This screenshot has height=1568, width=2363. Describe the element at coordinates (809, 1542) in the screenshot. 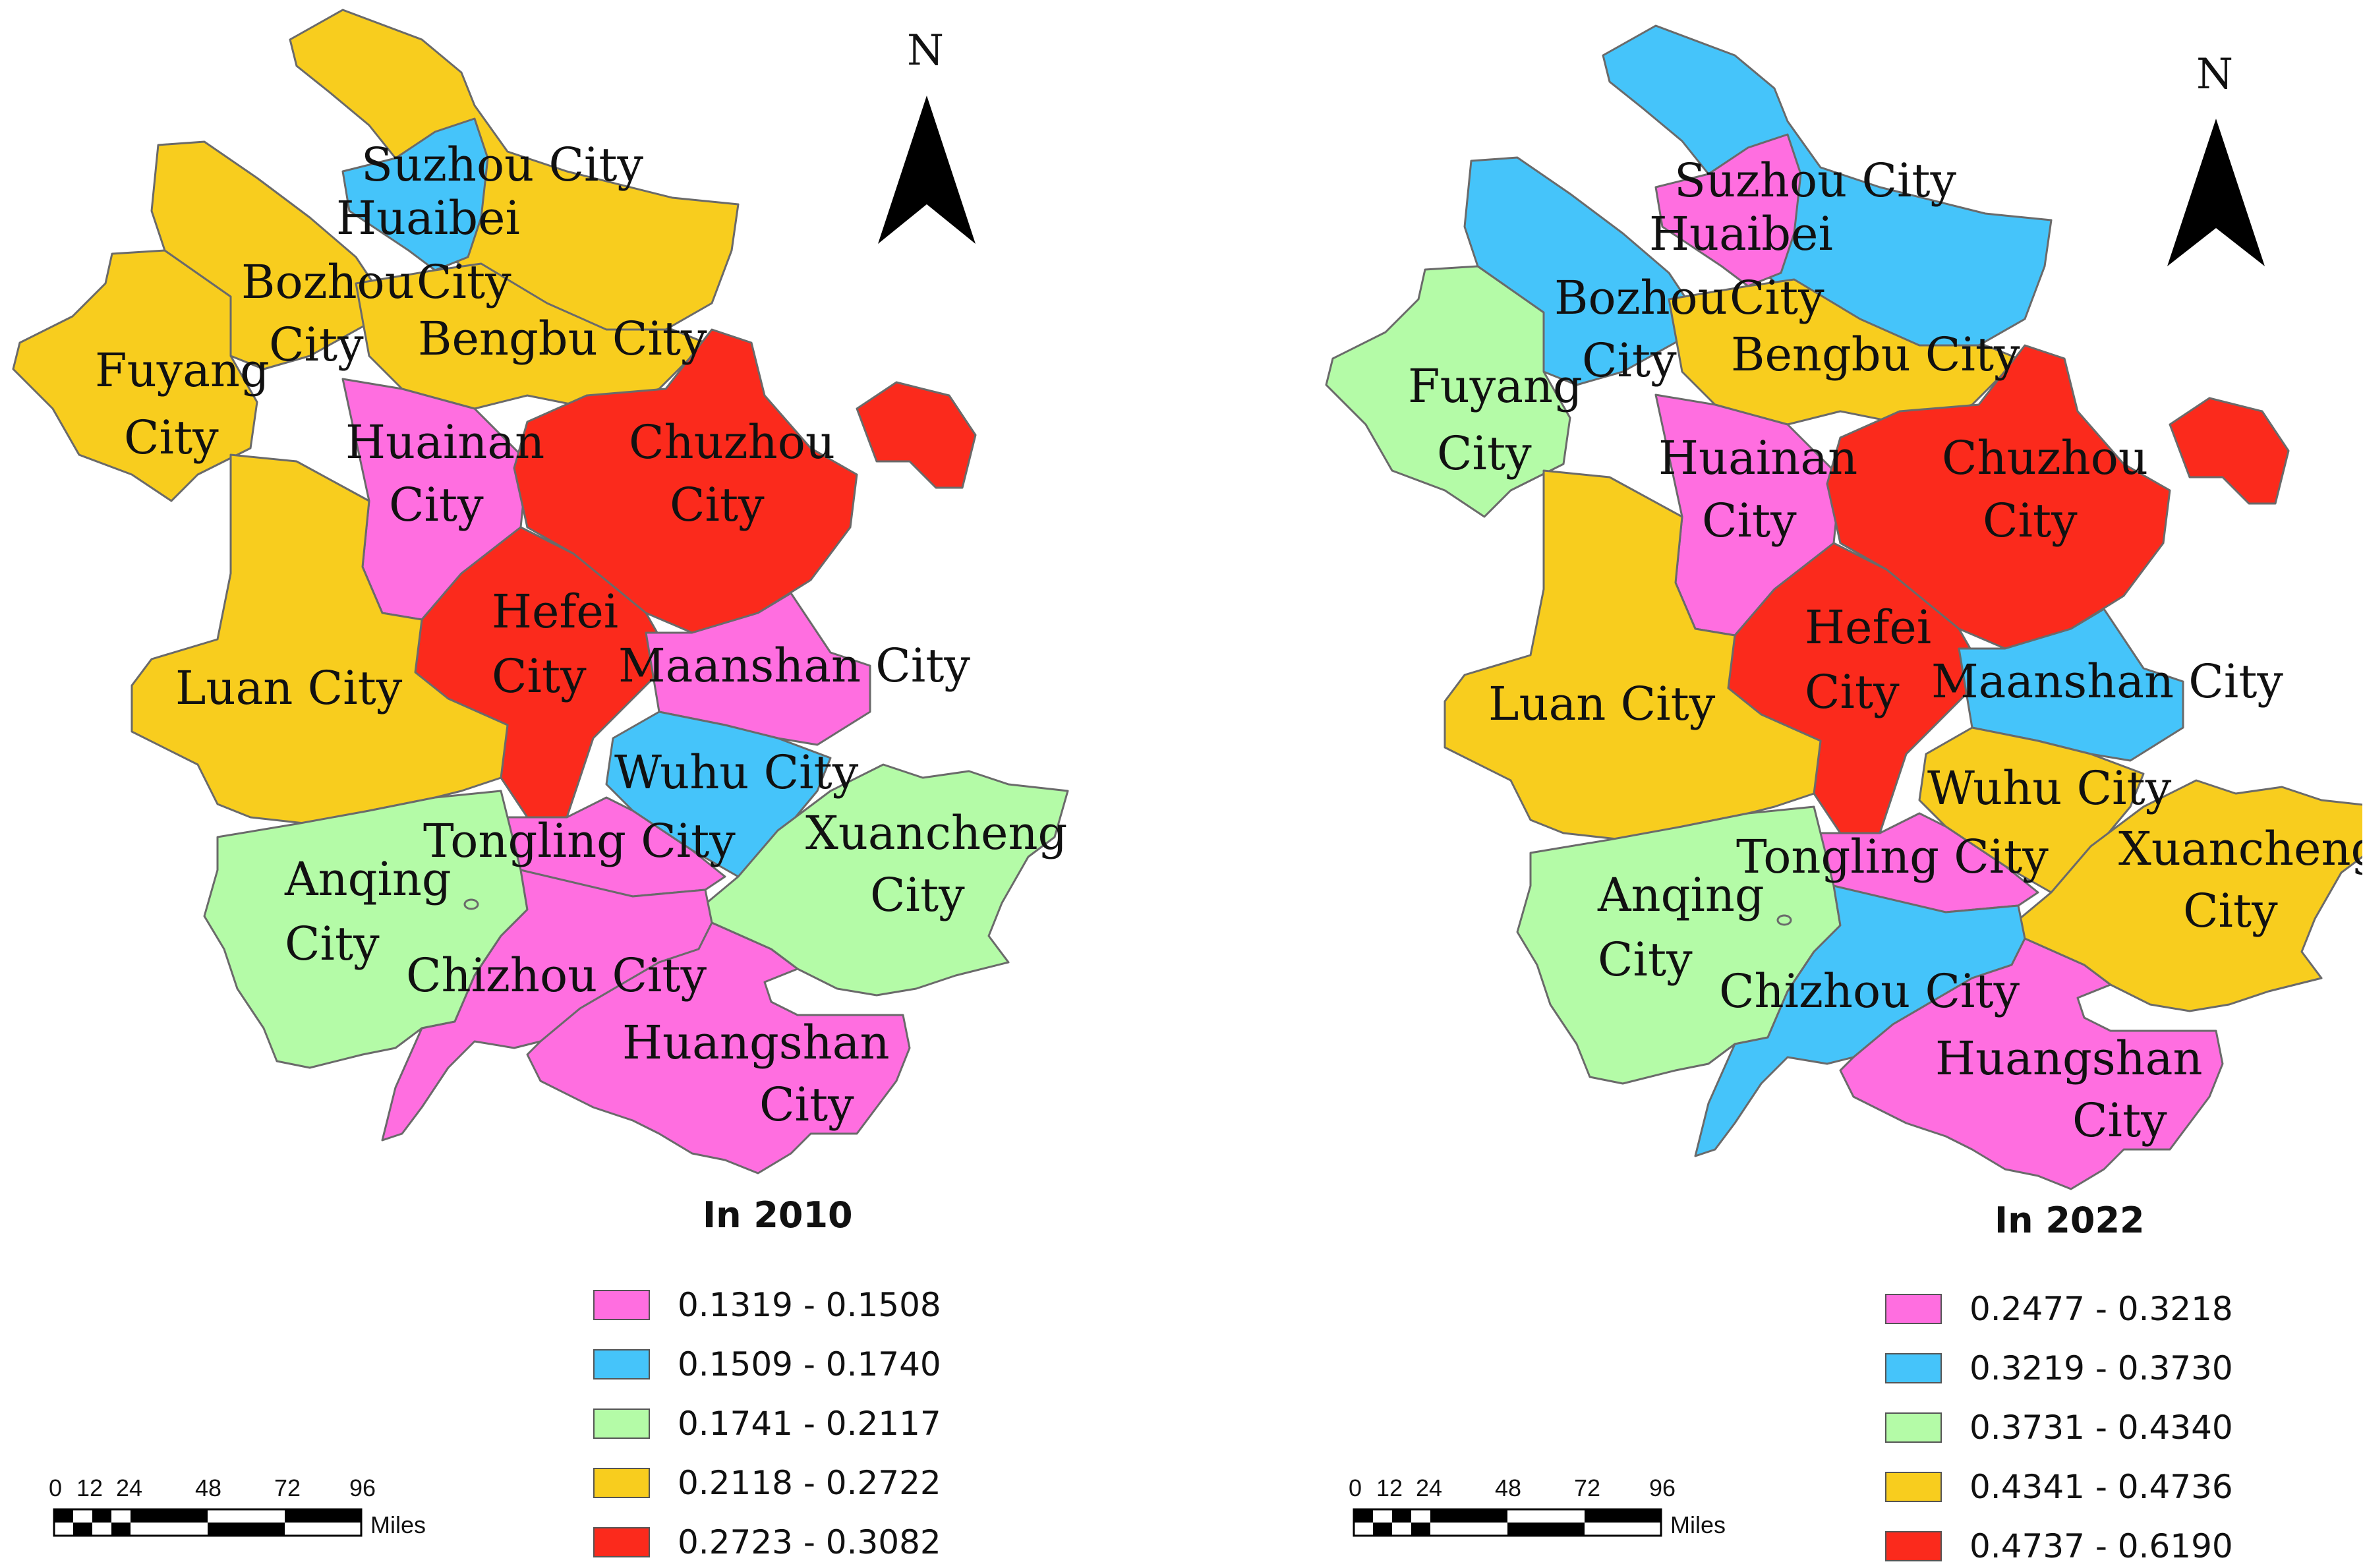

I see `legend-label: 0.2723 - 0.3082` at that location.